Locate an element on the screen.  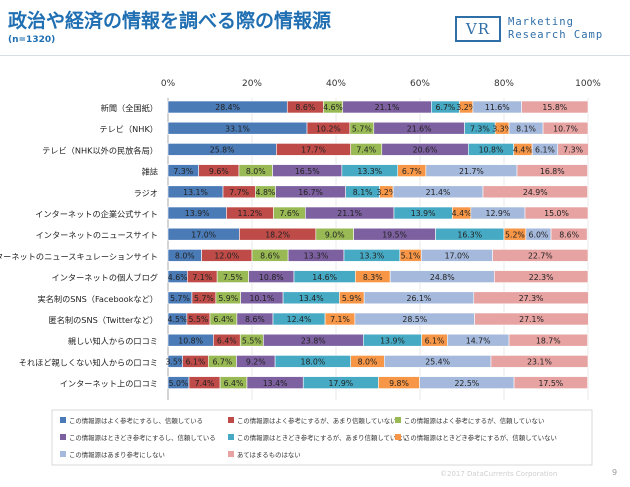
data-label: 28.5% is located at coordinates (414, 319).